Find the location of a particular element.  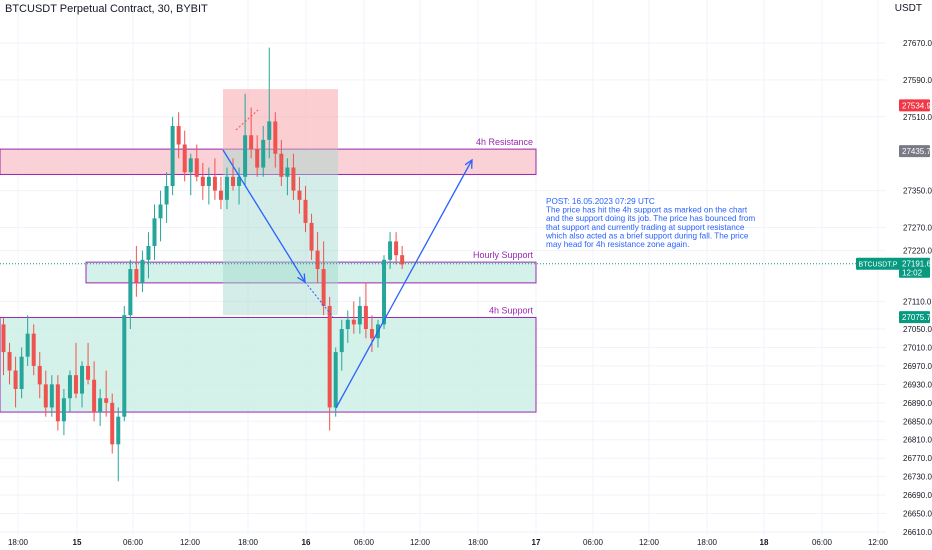

y-tick-label: 27670.0 is located at coordinates (917, 43).